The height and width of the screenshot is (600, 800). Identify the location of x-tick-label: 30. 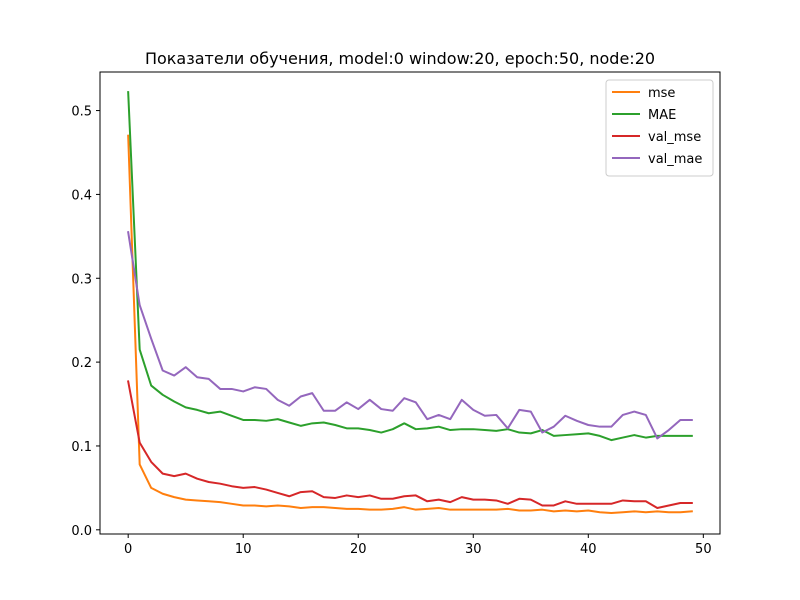
(473, 549).